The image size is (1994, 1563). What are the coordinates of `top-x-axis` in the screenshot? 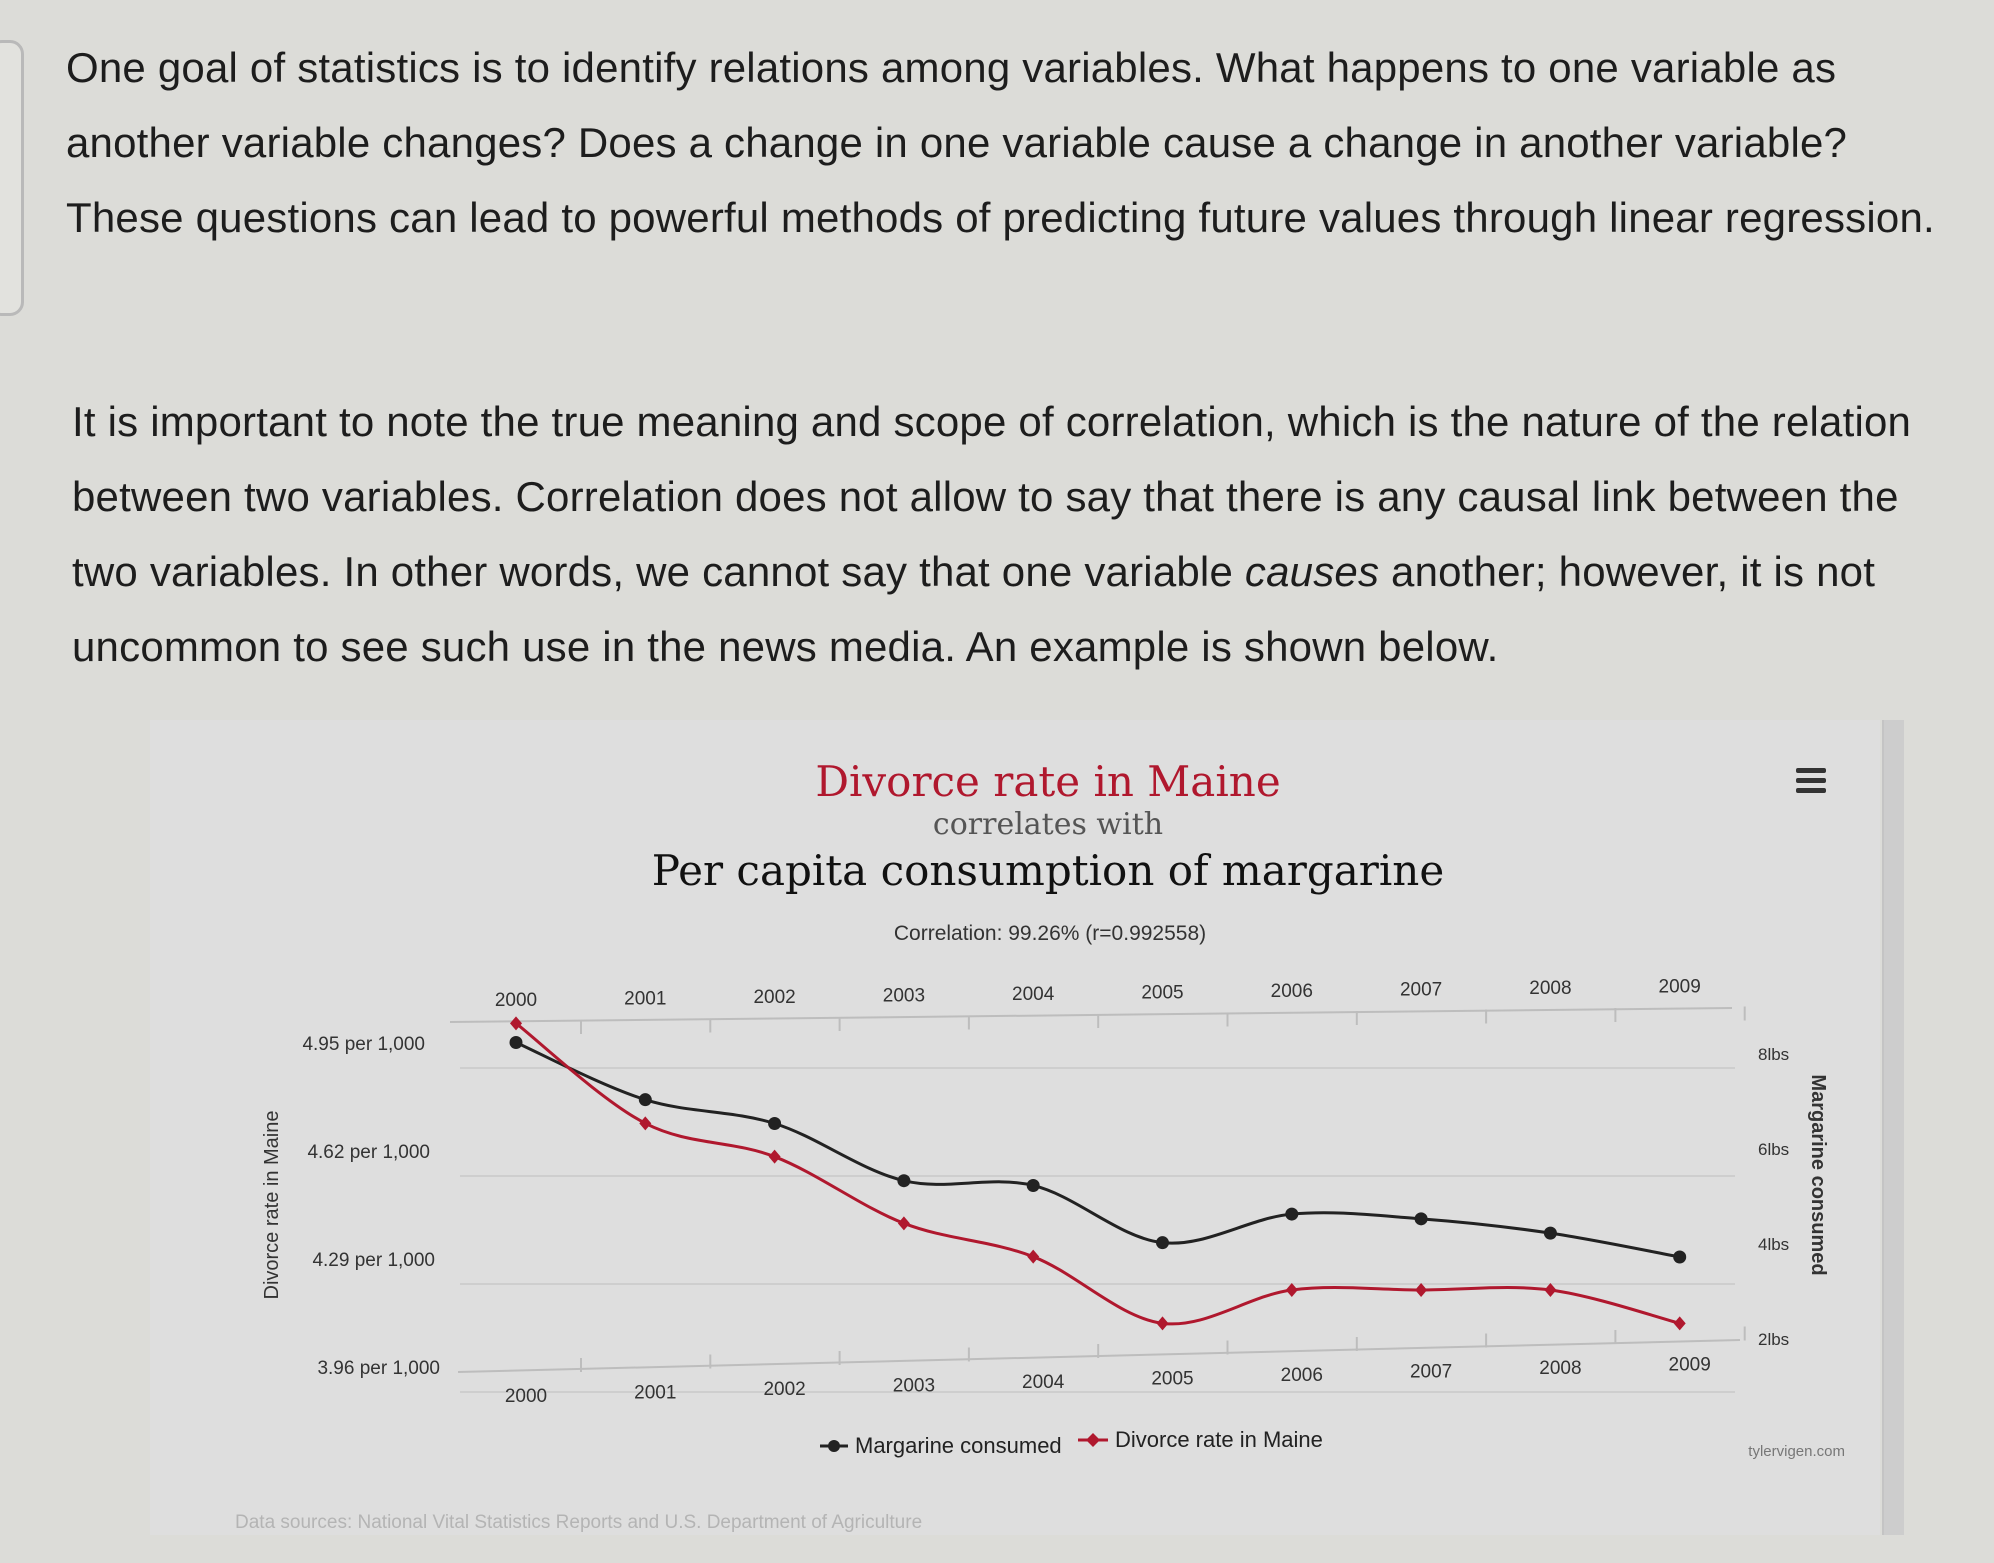 It's located at (1091, 1015).